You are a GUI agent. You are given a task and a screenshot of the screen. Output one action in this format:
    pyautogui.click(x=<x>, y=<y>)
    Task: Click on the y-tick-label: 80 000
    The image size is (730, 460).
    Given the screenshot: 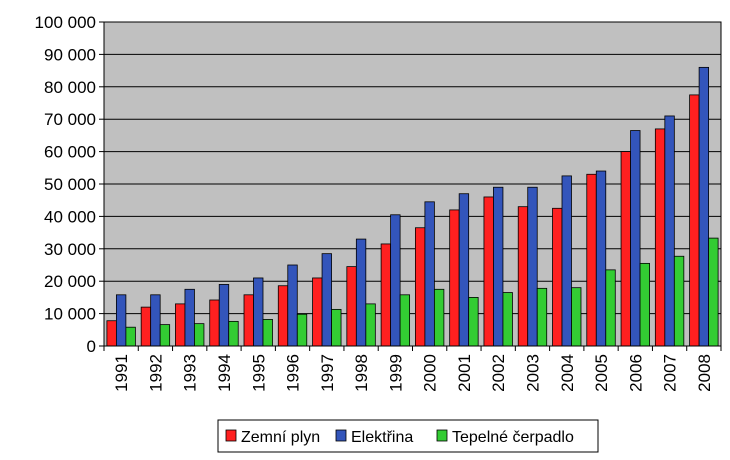 What is the action you would take?
    pyautogui.click(x=70, y=87)
    